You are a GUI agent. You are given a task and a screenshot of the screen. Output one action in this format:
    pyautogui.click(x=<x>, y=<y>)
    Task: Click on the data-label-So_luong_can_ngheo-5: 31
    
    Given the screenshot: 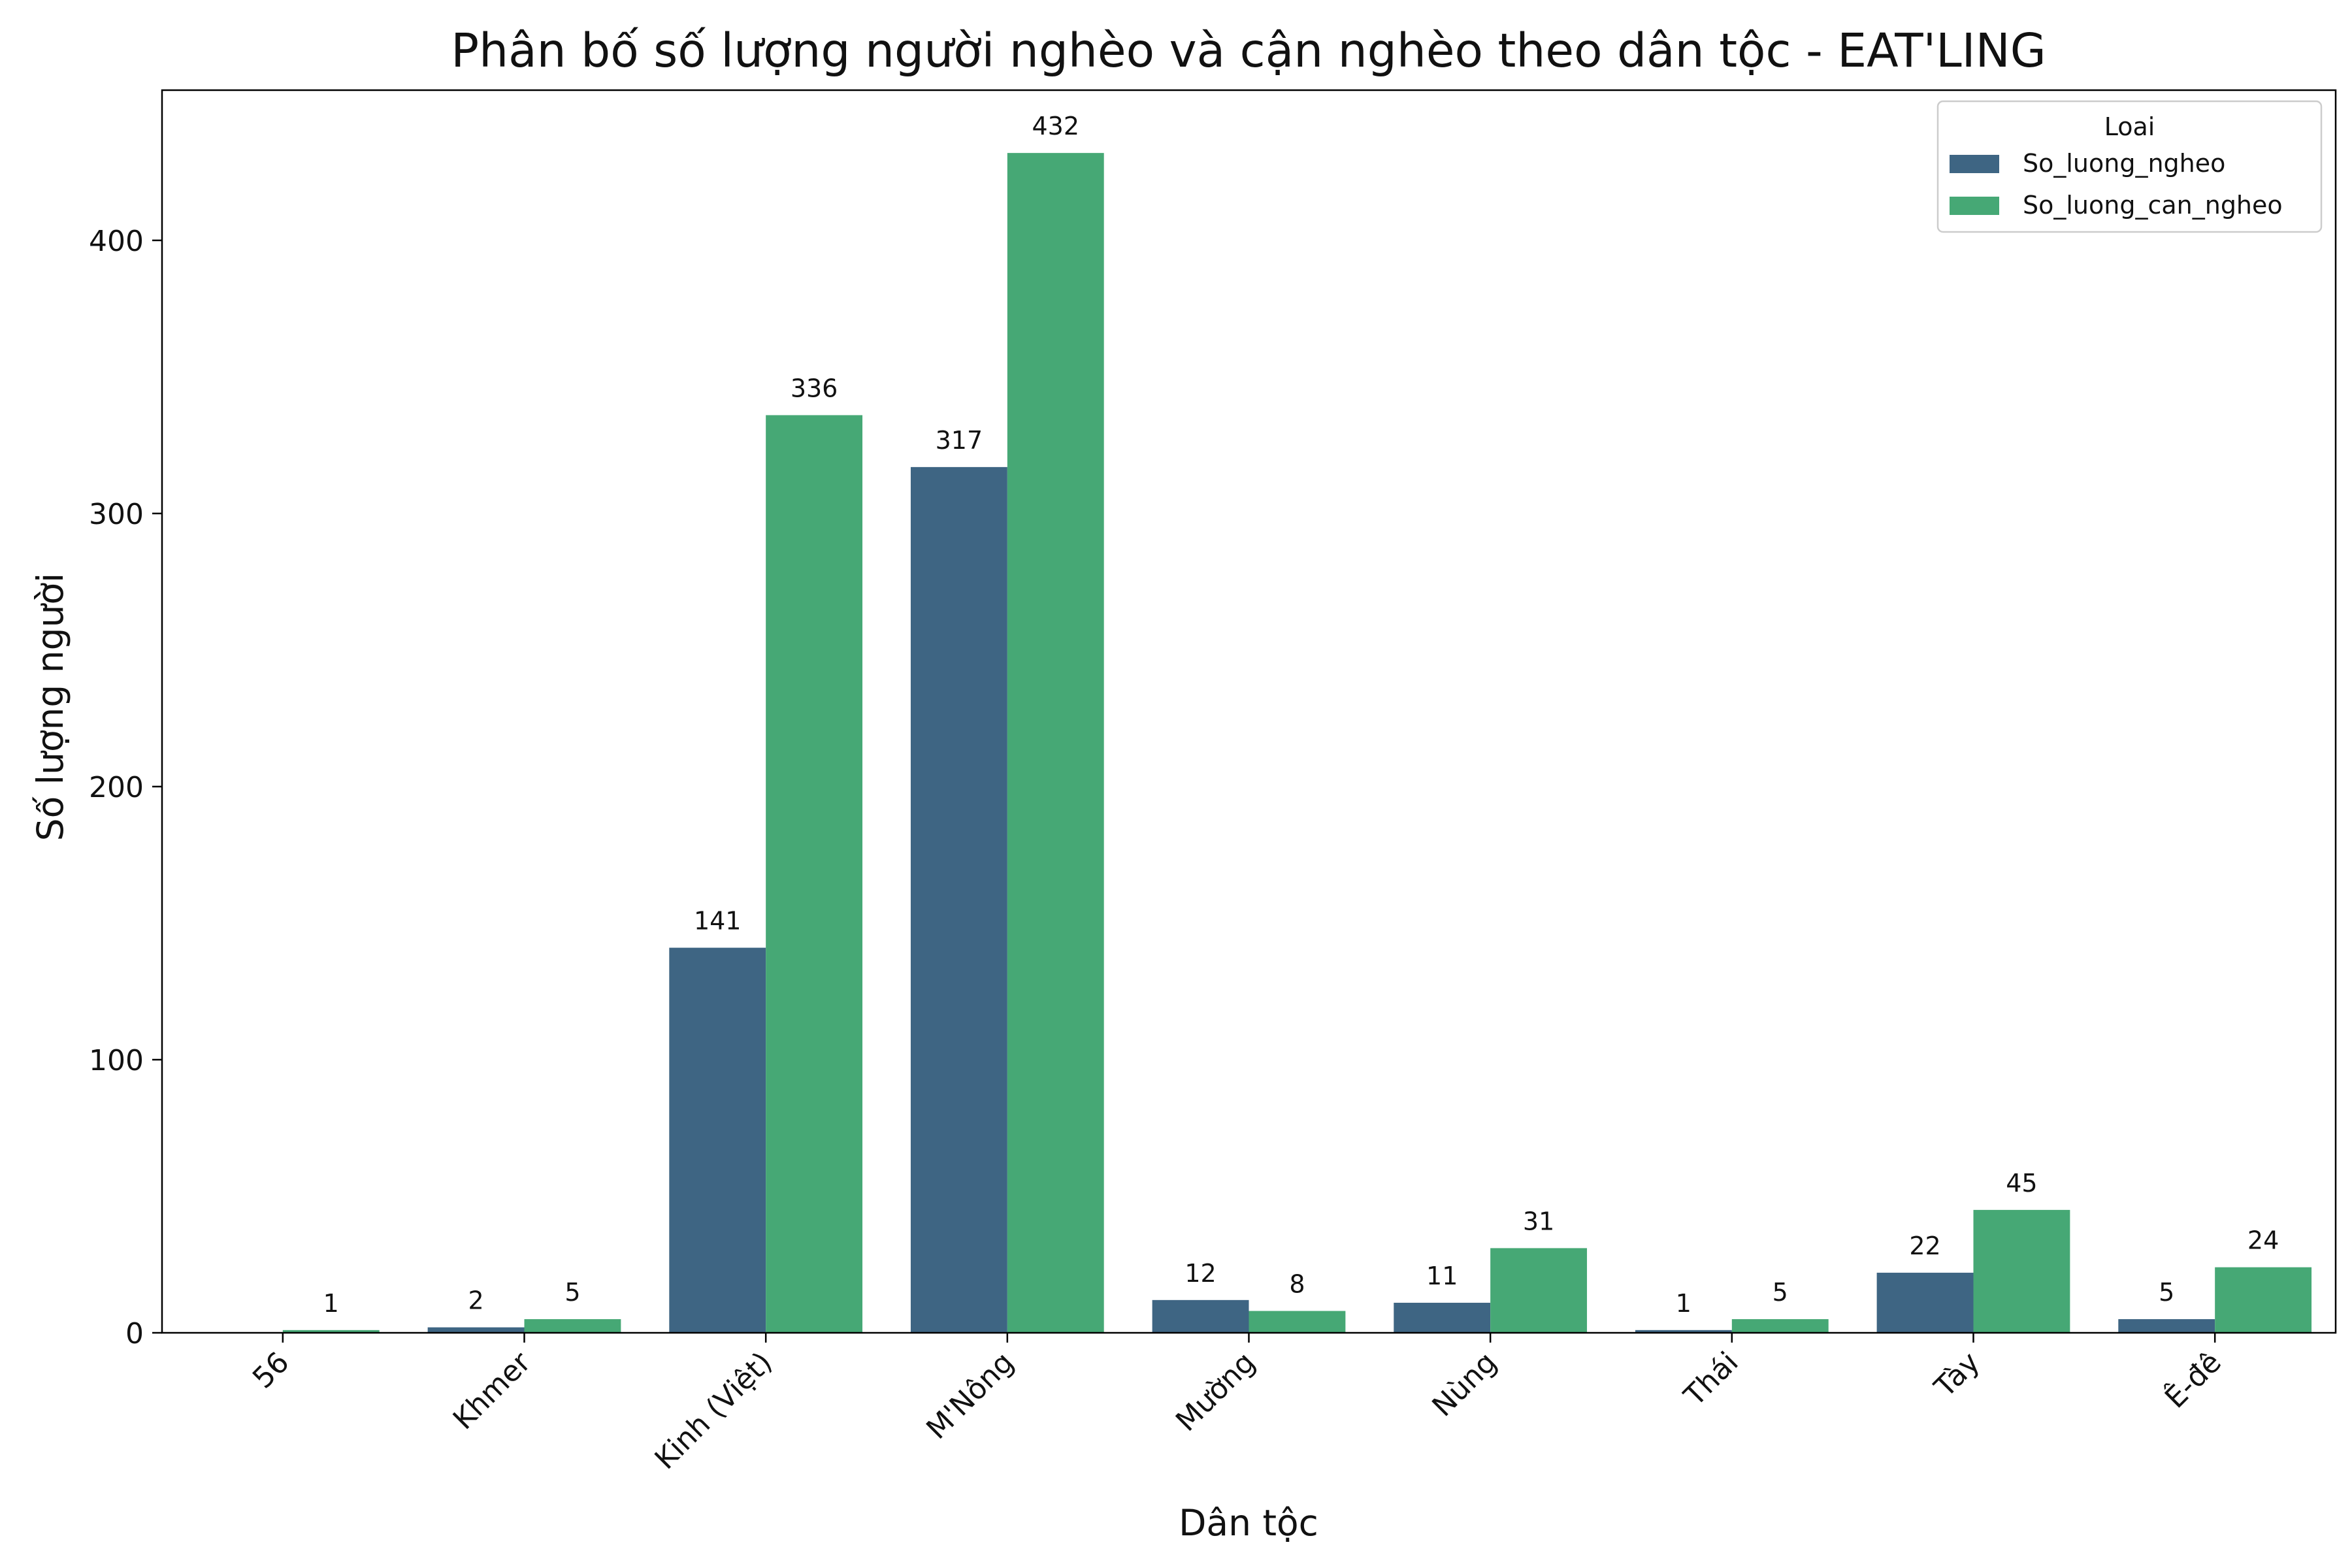 What is the action you would take?
    pyautogui.click(x=1538, y=1221)
    